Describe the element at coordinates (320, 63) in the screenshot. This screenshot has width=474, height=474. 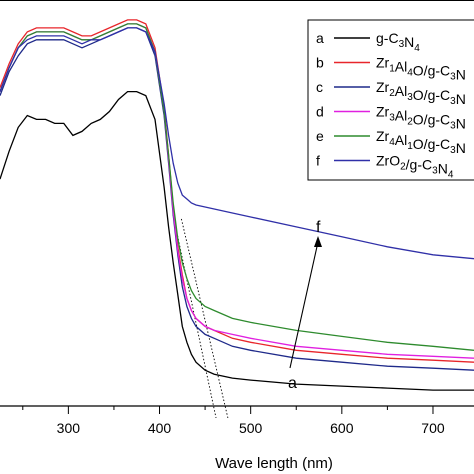
I see `legend-key-b: b` at that location.